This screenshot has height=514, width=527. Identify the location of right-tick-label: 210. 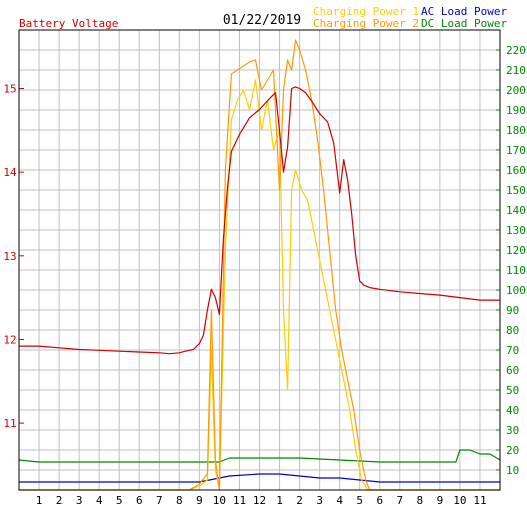
(516, 70).